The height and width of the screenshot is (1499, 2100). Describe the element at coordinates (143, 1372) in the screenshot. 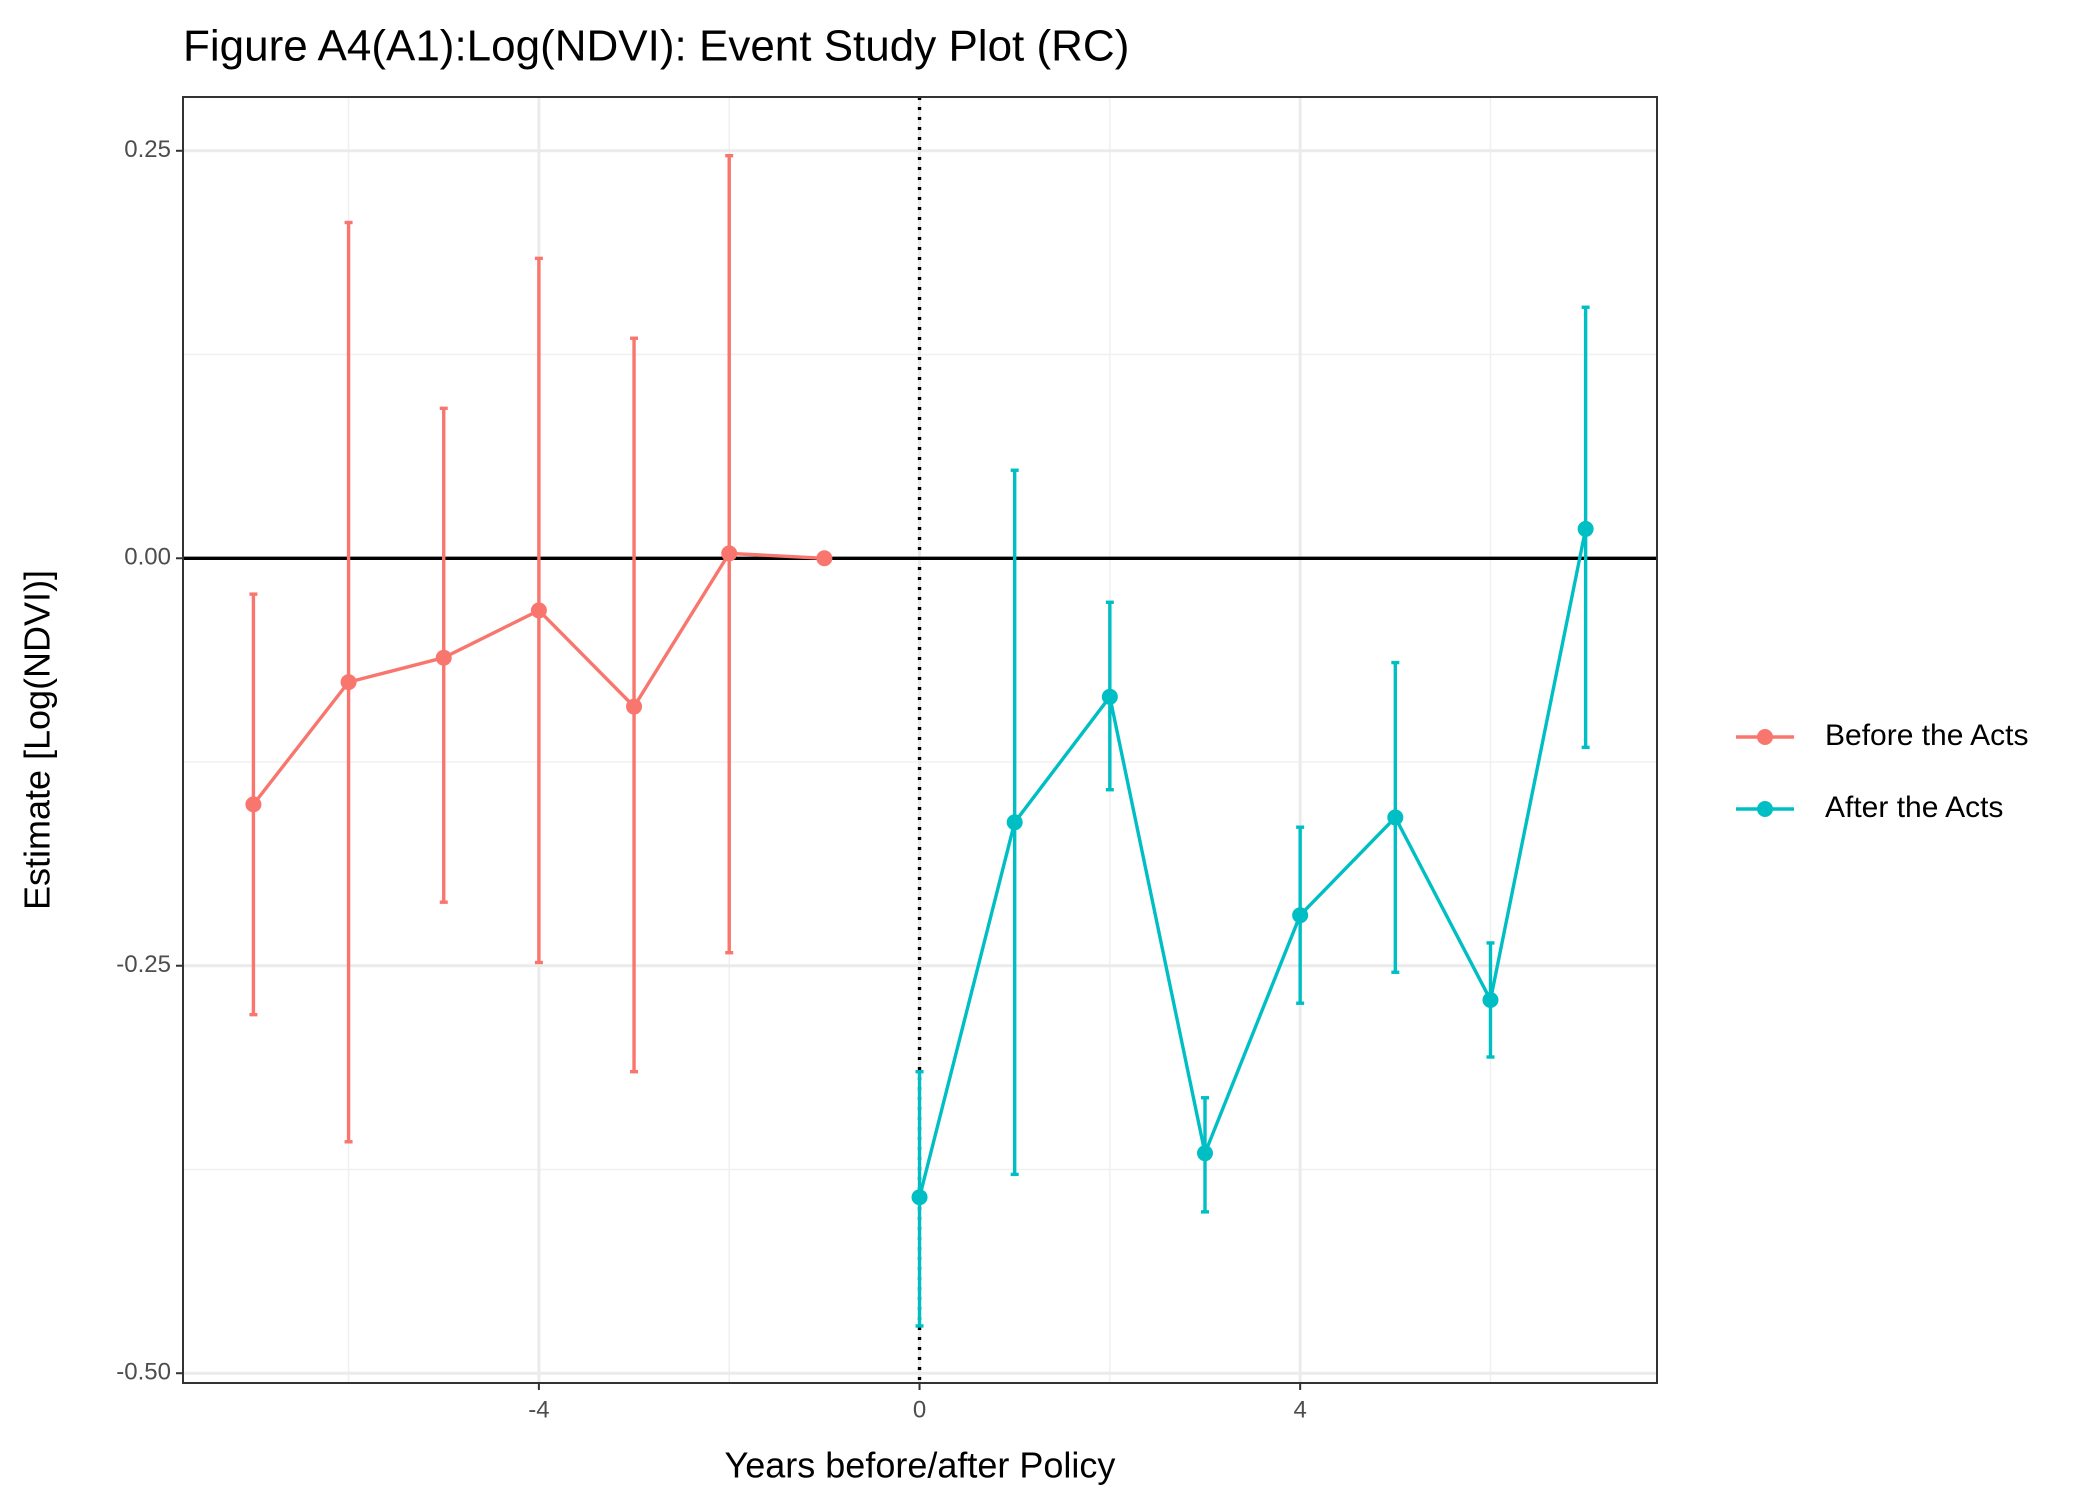

I see `y-tick-label: -0.50` at that location.